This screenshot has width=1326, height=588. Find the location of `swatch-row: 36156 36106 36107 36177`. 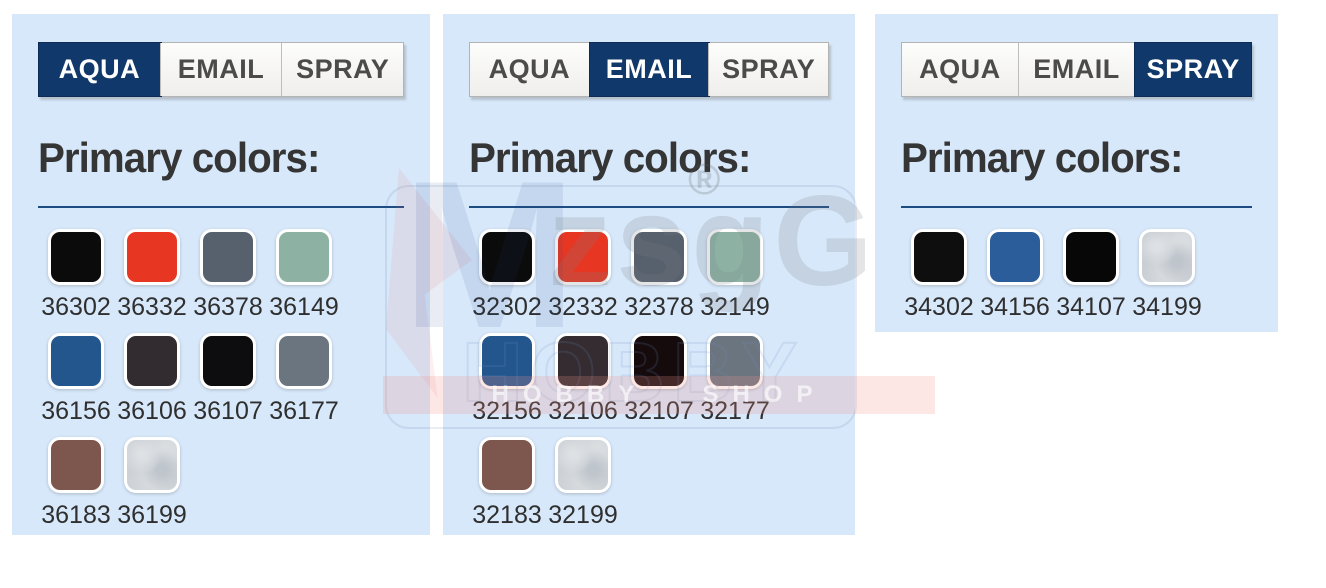

swatch-row: 36156 36106 36107 36177 is located at coordinates (222, 379).